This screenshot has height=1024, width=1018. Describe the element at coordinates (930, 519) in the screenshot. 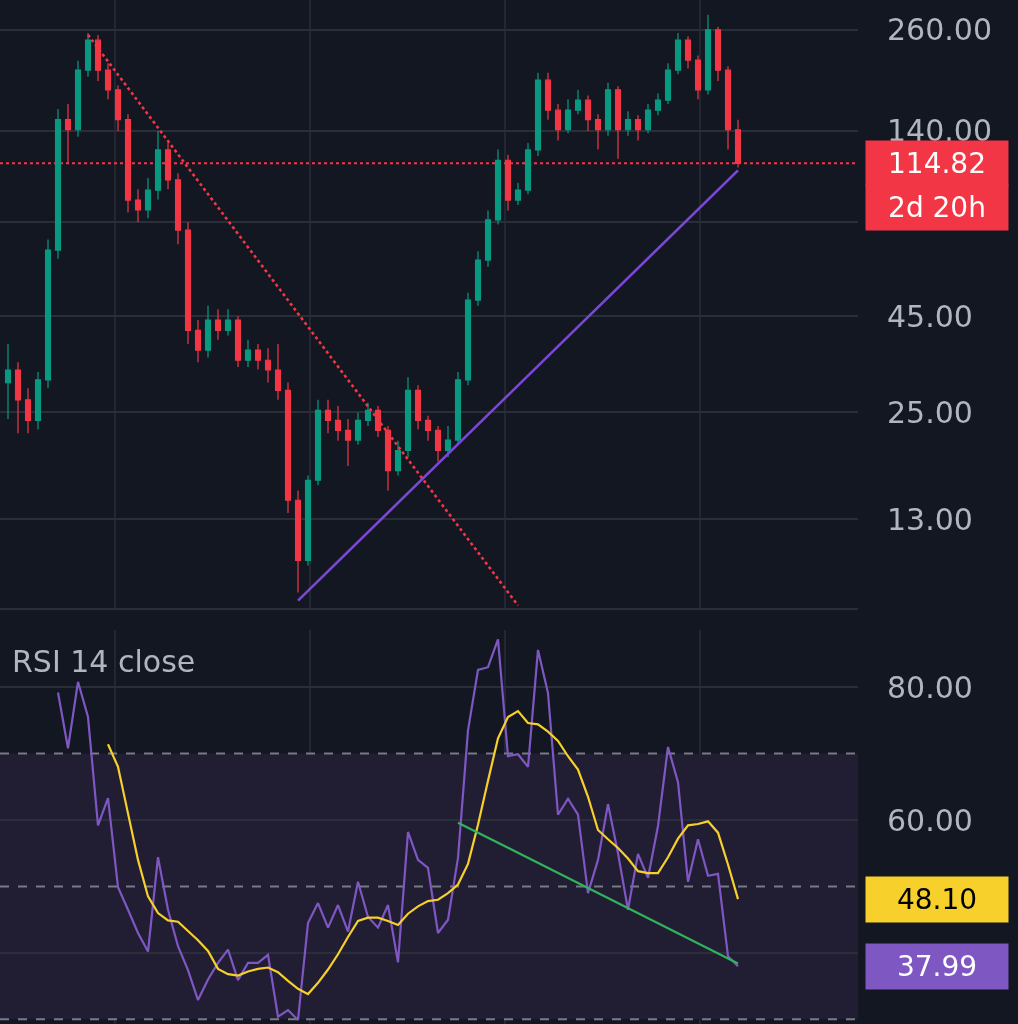

I see `y-tick-label: 13.00` at that location.